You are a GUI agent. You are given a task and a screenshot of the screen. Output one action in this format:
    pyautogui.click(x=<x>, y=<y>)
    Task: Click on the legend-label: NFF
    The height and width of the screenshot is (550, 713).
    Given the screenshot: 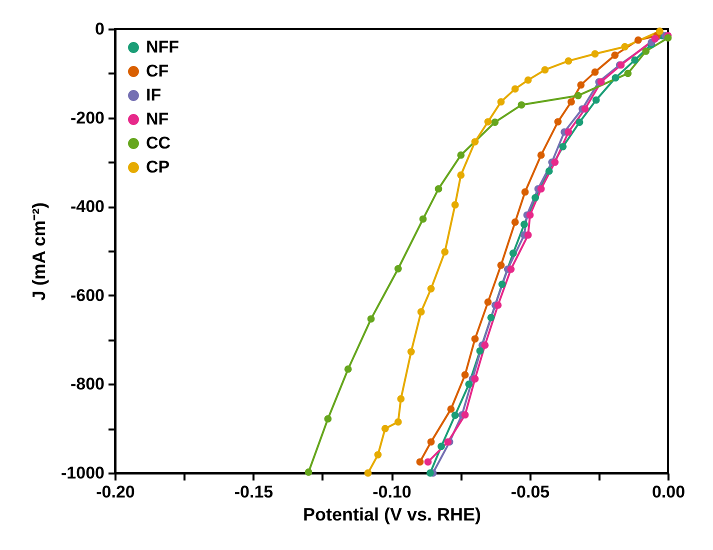 What is the action you would take?
    pyautogui.click(x=163, y=47)
    